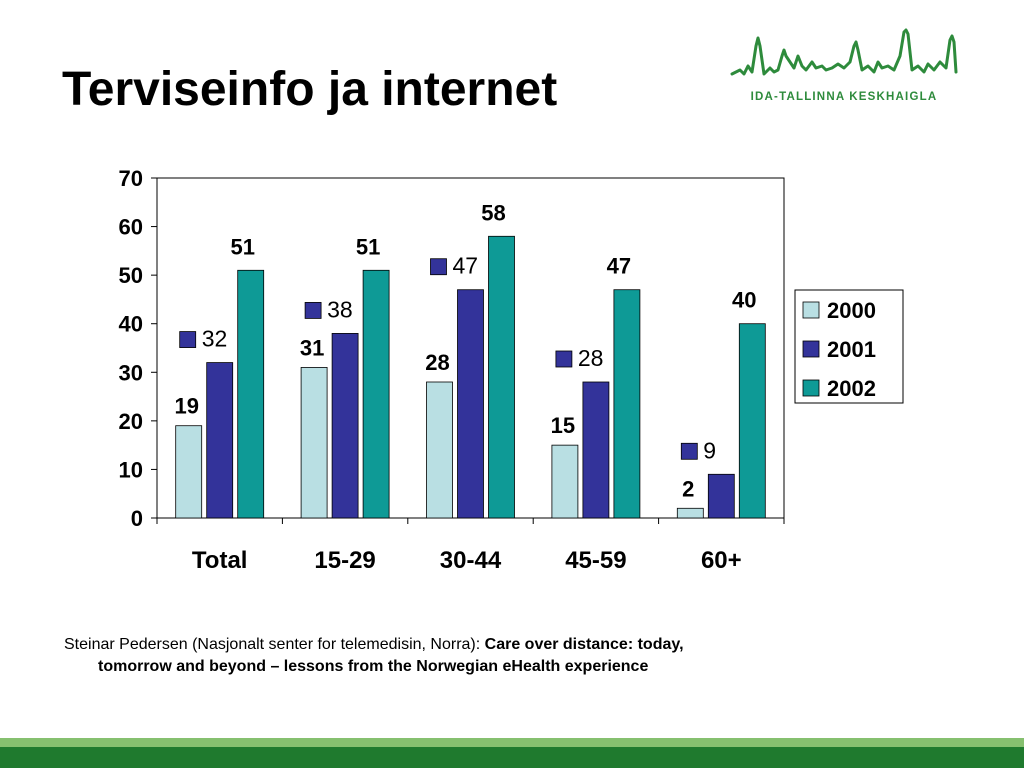 The width and height of the screenshot is (1024, 768). I want to click on legend-swatch-2000, so click(811, 310).